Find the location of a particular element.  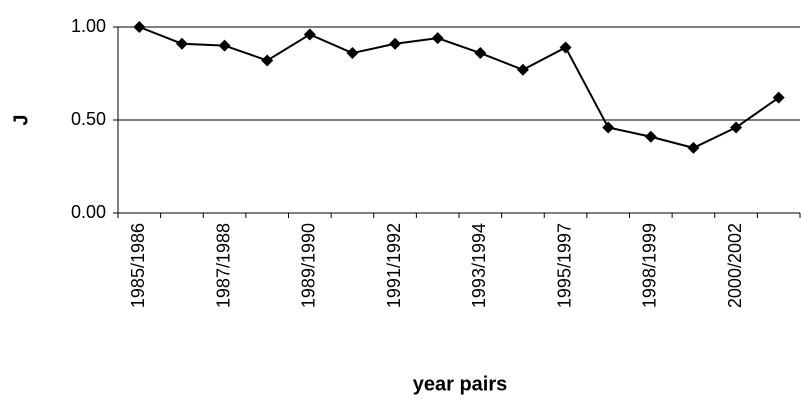

x-tick-label: 1998/1999 is located at coordinates (650, 265).